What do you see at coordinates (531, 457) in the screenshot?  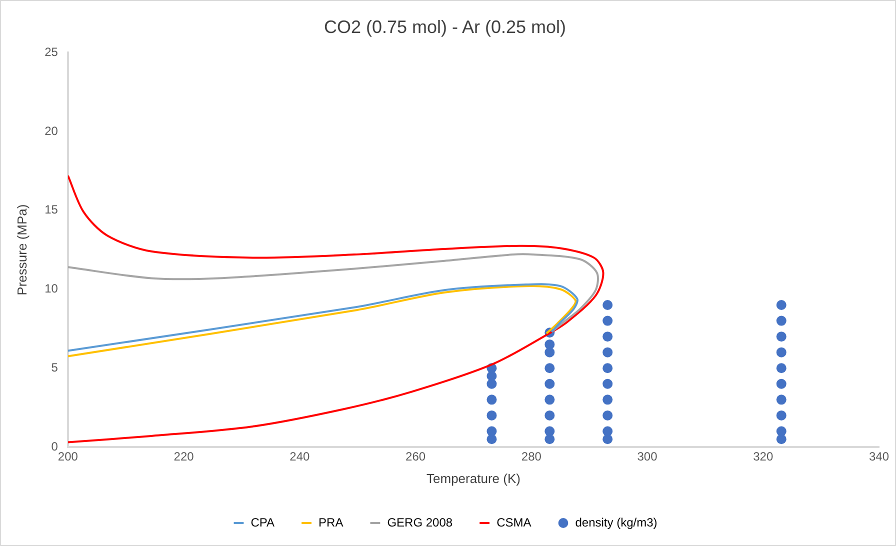 I see `x-tick-label: 280` at bounding box center [531, 457].